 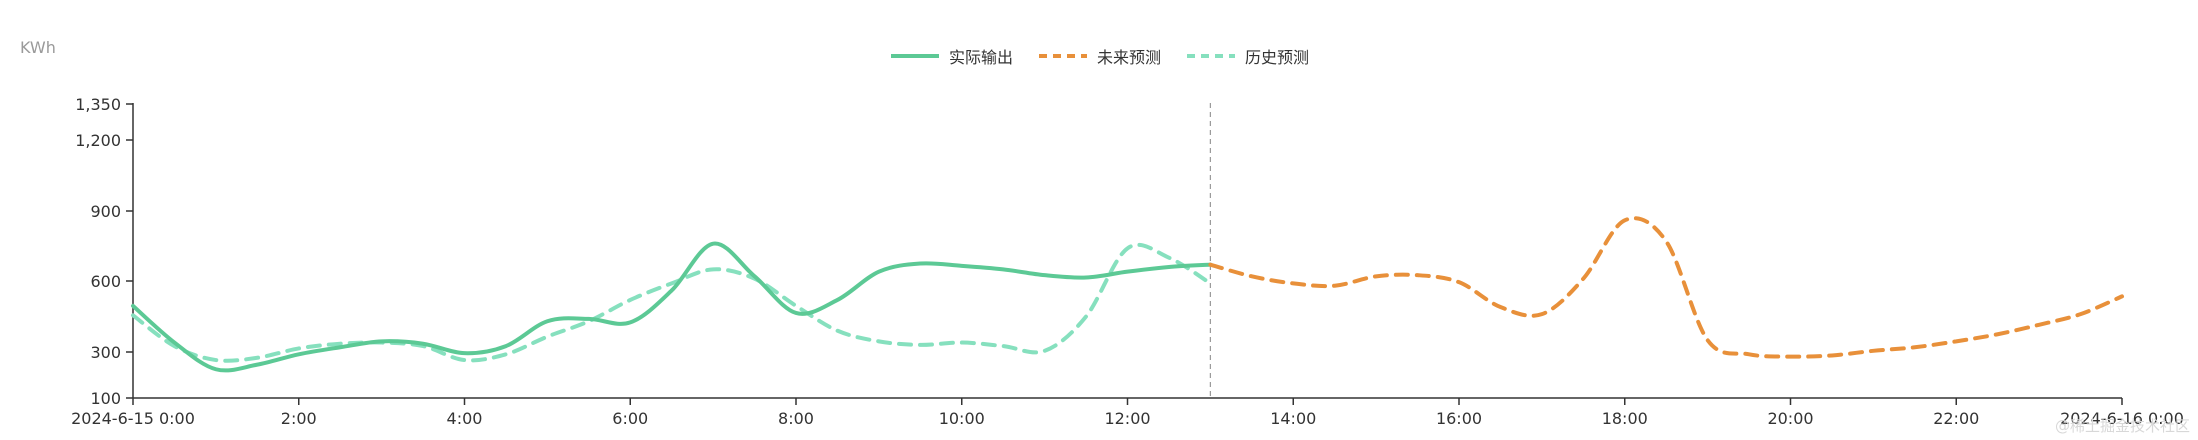 I want to click on x-tick-label: 16:00, so click(x=1459, y=418).